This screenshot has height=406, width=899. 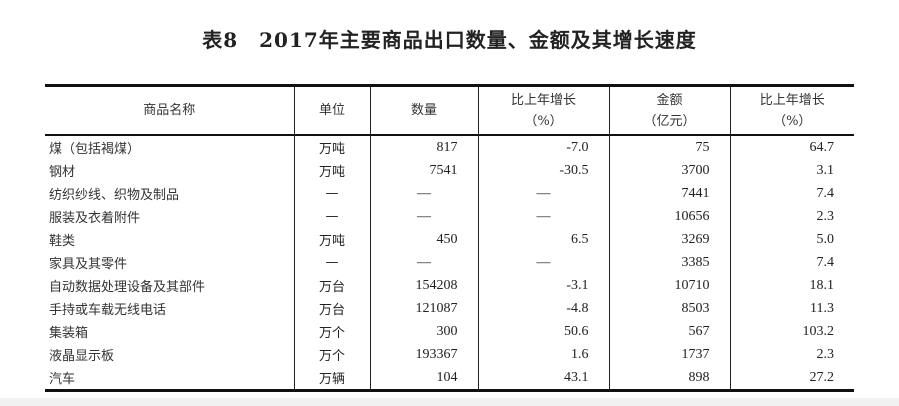 I want to click on cell-quantity-growth: -4.8, so click(x=543, y=308).